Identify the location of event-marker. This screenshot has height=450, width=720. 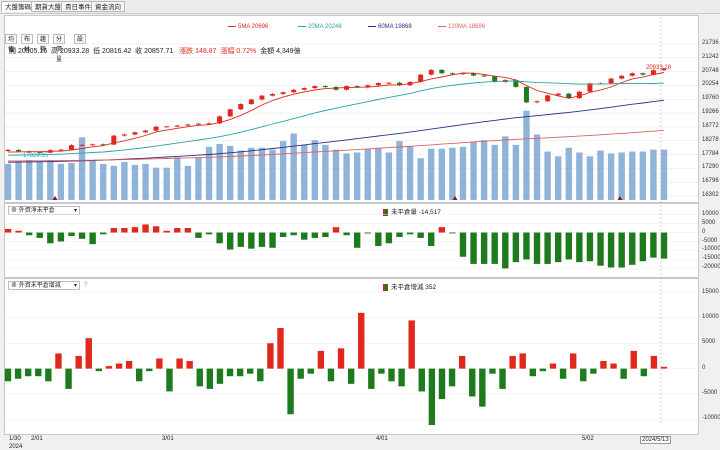
(620, 198).